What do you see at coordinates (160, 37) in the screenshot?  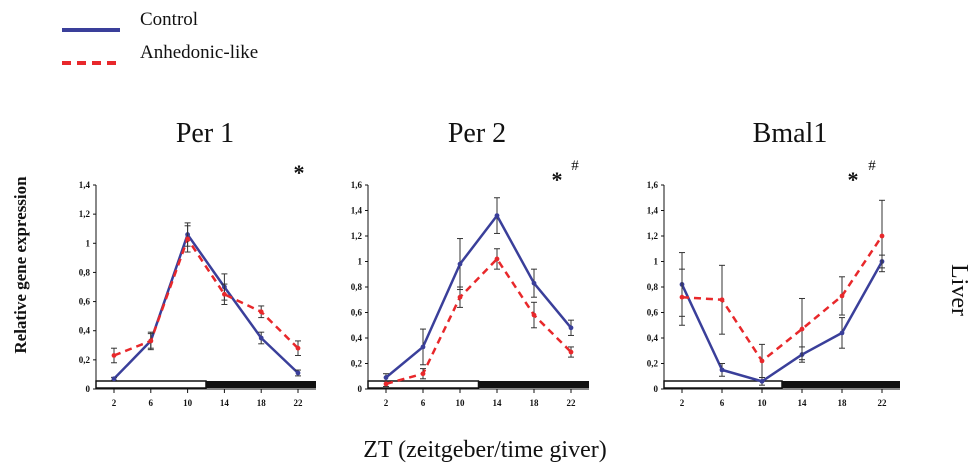 I see `legend: Control Anhedonic-like` at bounding box center [160, 37].